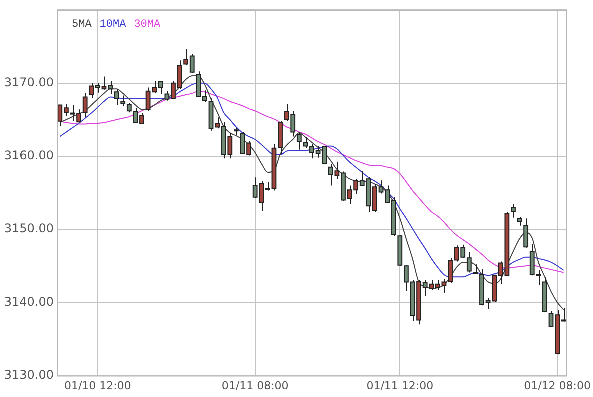 The image size is (593, 397). What do you see at coordinates (29, 229) in the screenshot?
I see `y-tick-label: 3150.00` at bounding box center [29, 229].